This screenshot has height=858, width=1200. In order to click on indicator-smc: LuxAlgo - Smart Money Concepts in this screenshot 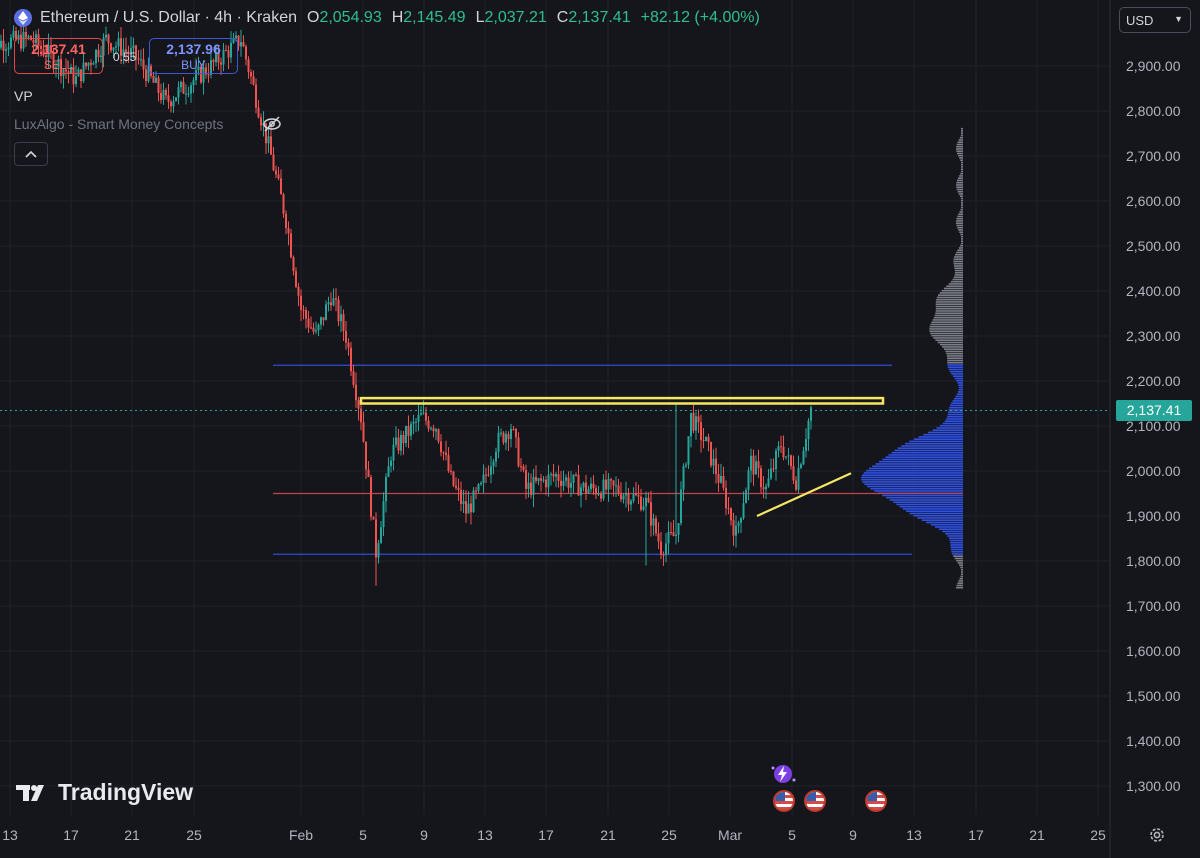, I will do `click(119, 124)`.